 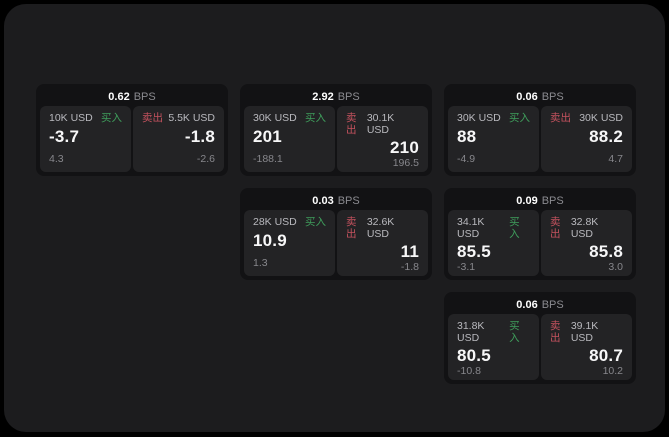 What do you see at coordinates (275, 222) in the screenshot?
I see `buy-size-label: 28K USD` at bounding box center [275, 222].